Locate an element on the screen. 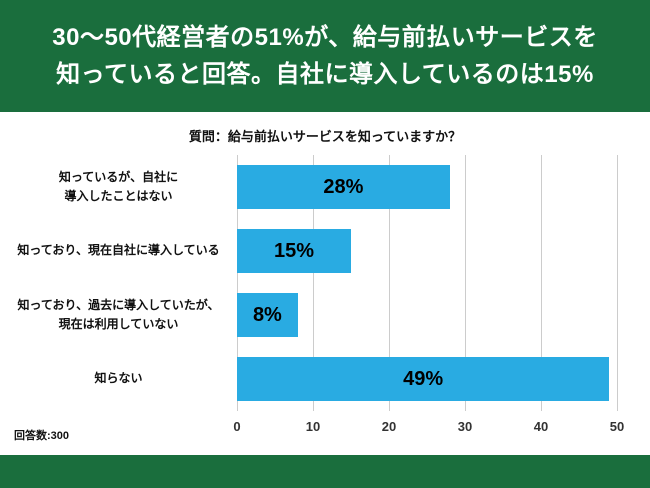  chart-row: 知っており、現在自社に導入している 15% is located at coordinates (325, 251).